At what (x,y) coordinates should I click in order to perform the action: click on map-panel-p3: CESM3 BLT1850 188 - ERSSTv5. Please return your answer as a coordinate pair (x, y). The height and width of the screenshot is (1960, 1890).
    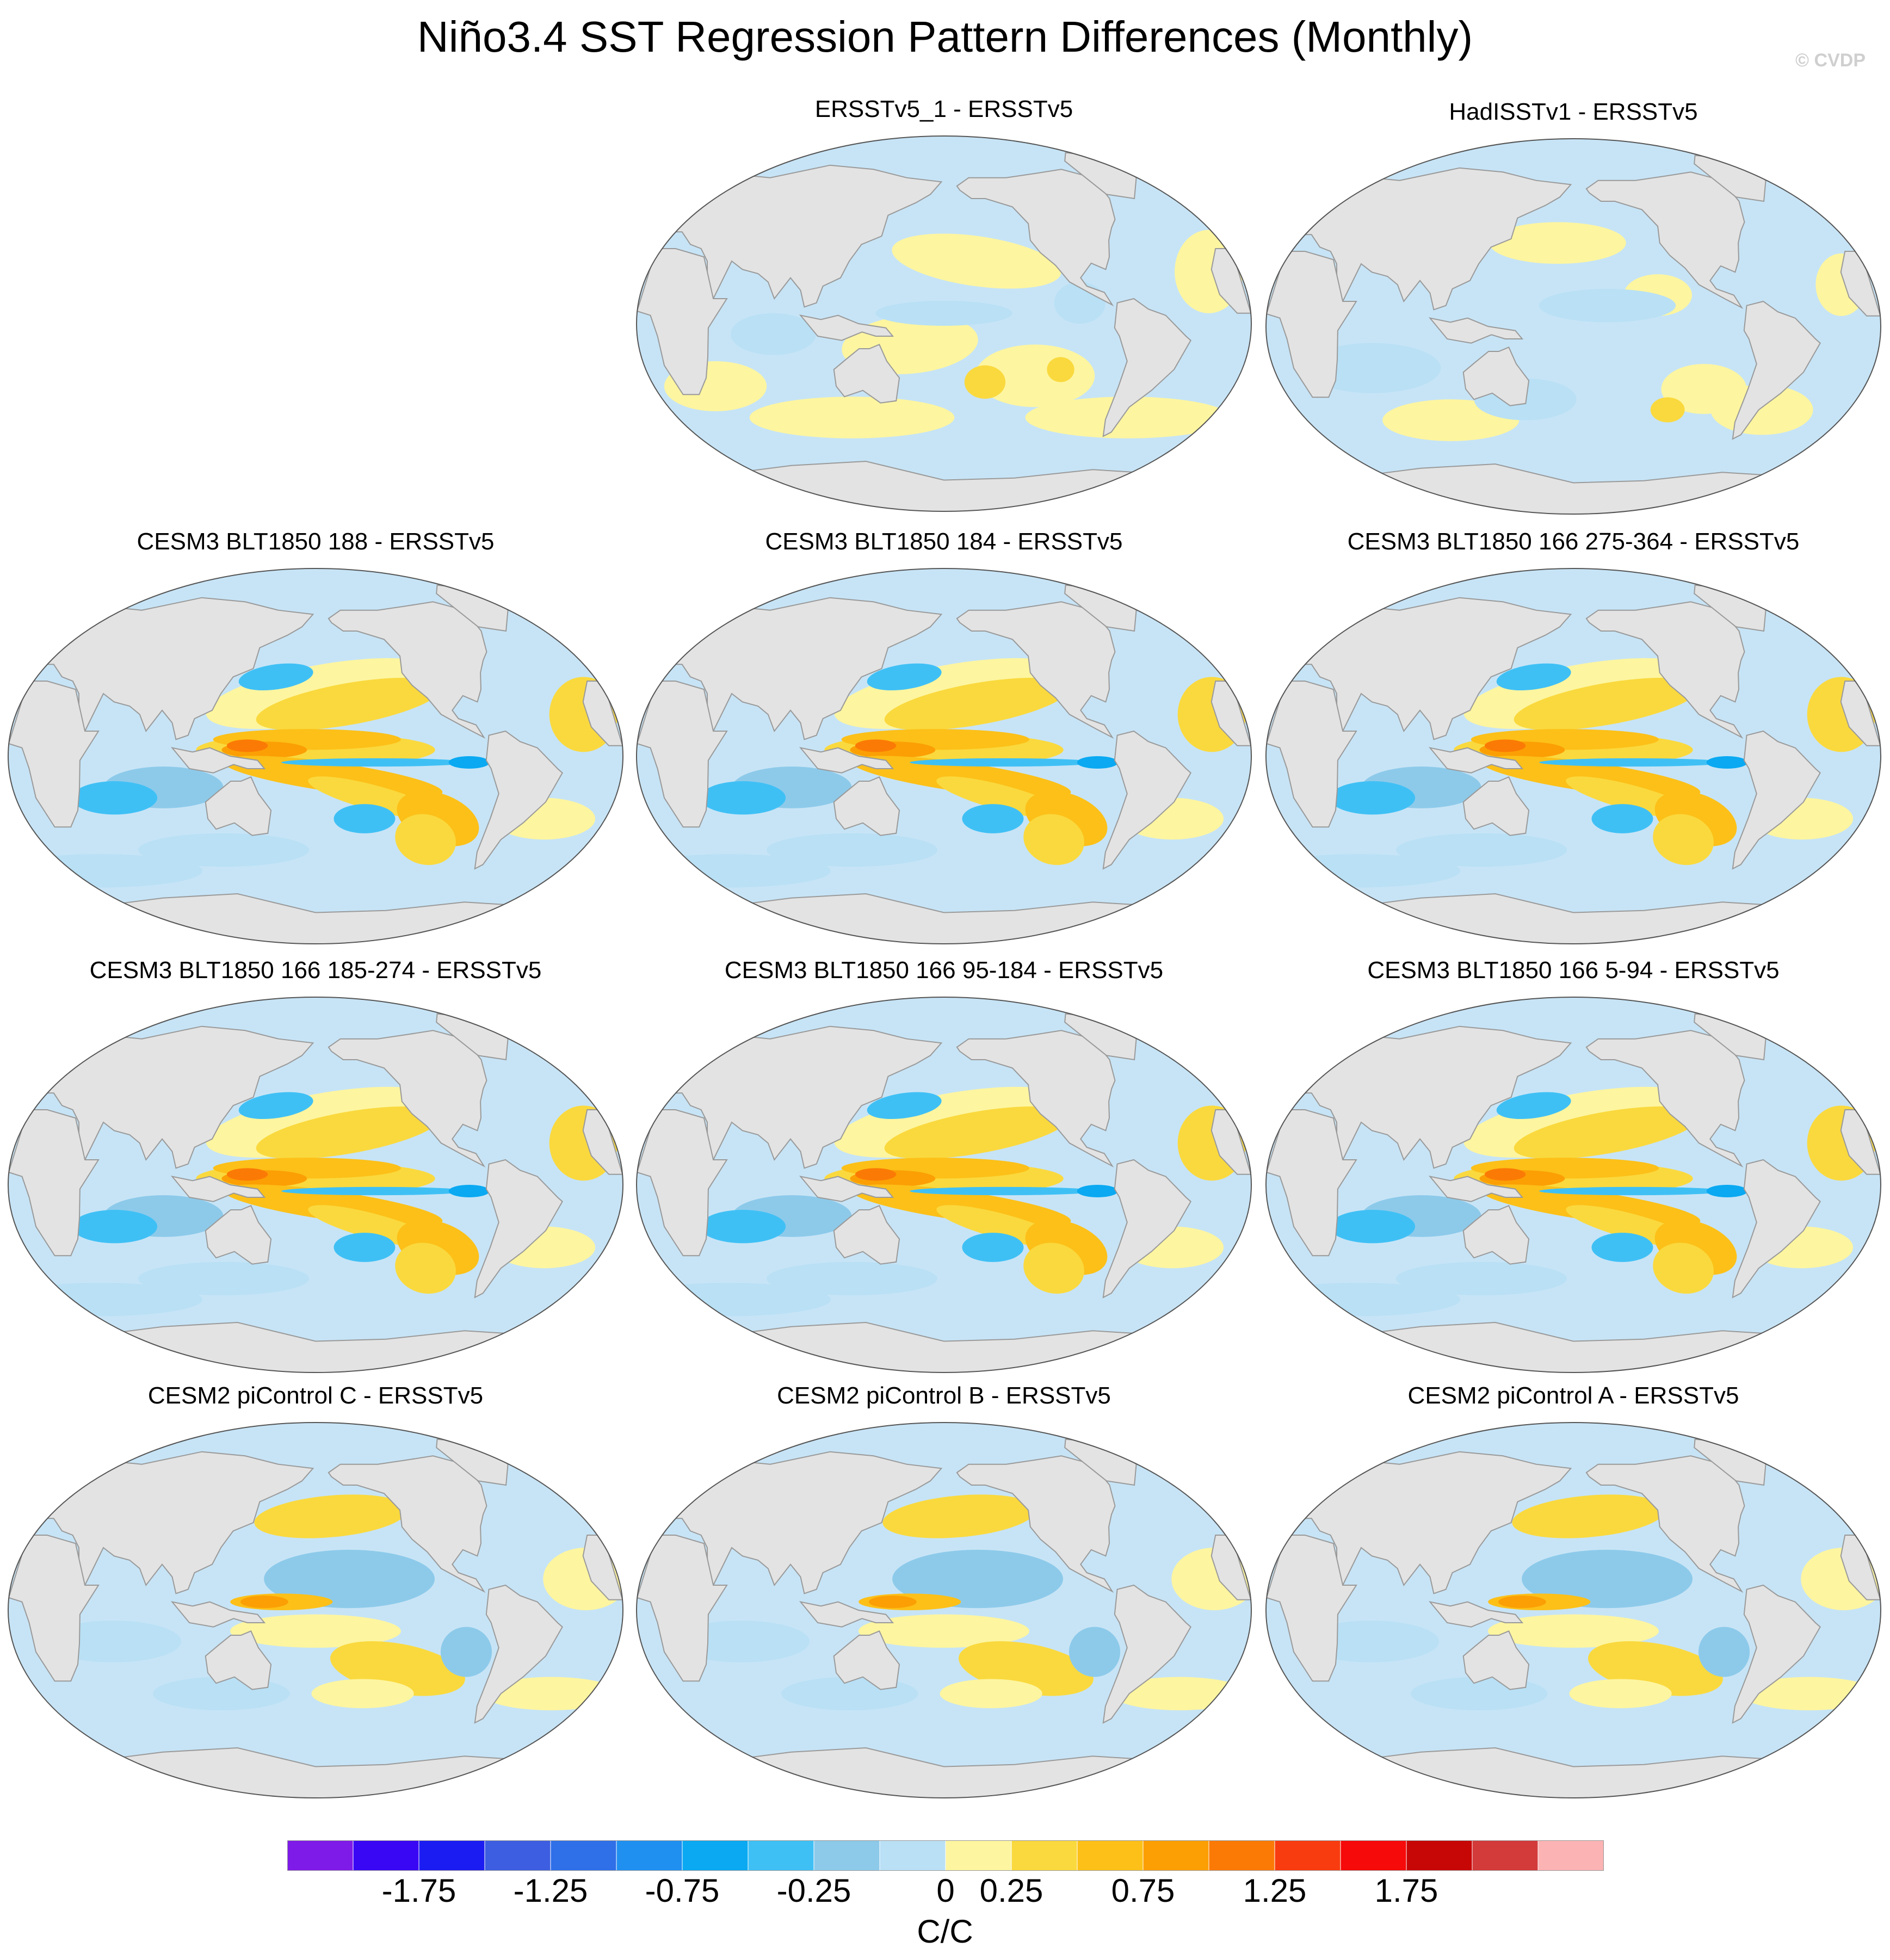
    Looking at the image, I should click on (315, 740).